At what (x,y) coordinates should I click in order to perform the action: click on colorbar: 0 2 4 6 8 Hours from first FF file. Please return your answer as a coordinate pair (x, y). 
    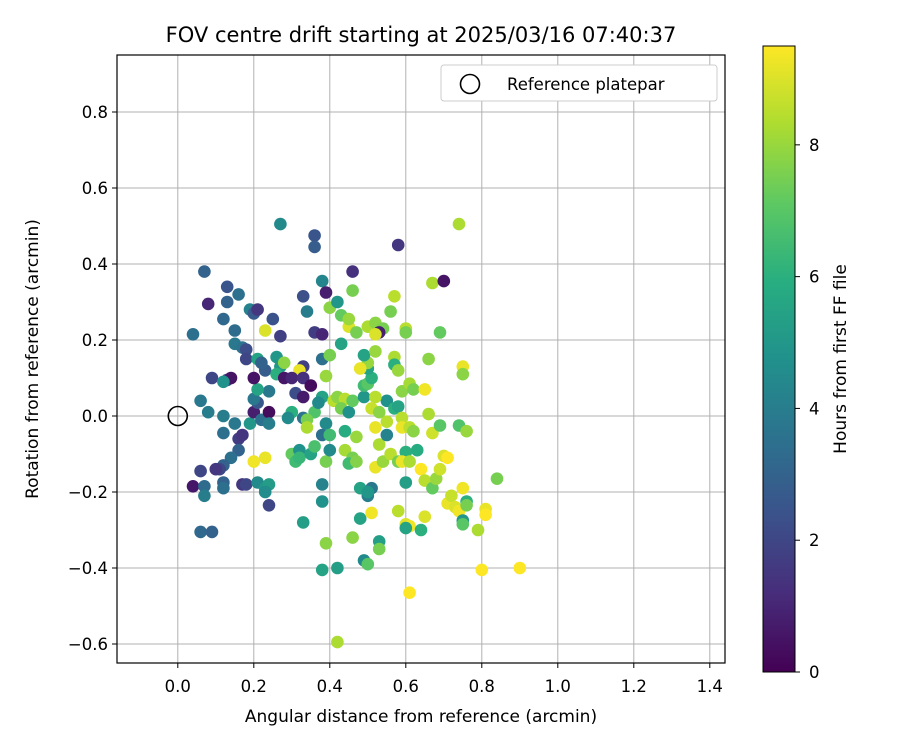
    Looking at the image, I should click on (806, 363).